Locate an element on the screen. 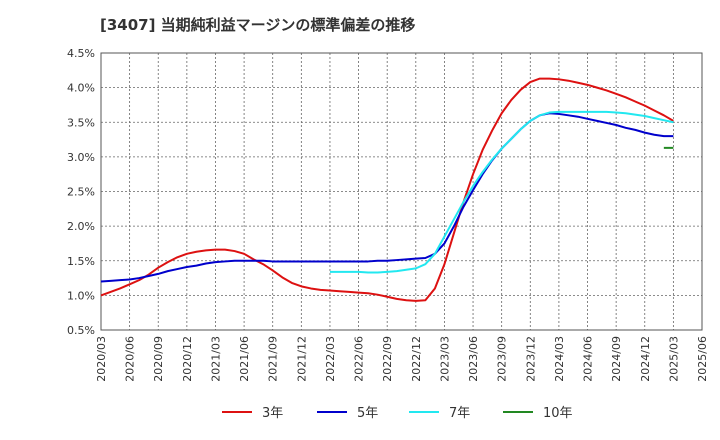 The image size is (720, 440). y-axis: 0.5% 1.0% 1.5% 2.0% 2.5% 3.0% 3.5% 4.0% 4.5% is located at coordinates (81, 192).